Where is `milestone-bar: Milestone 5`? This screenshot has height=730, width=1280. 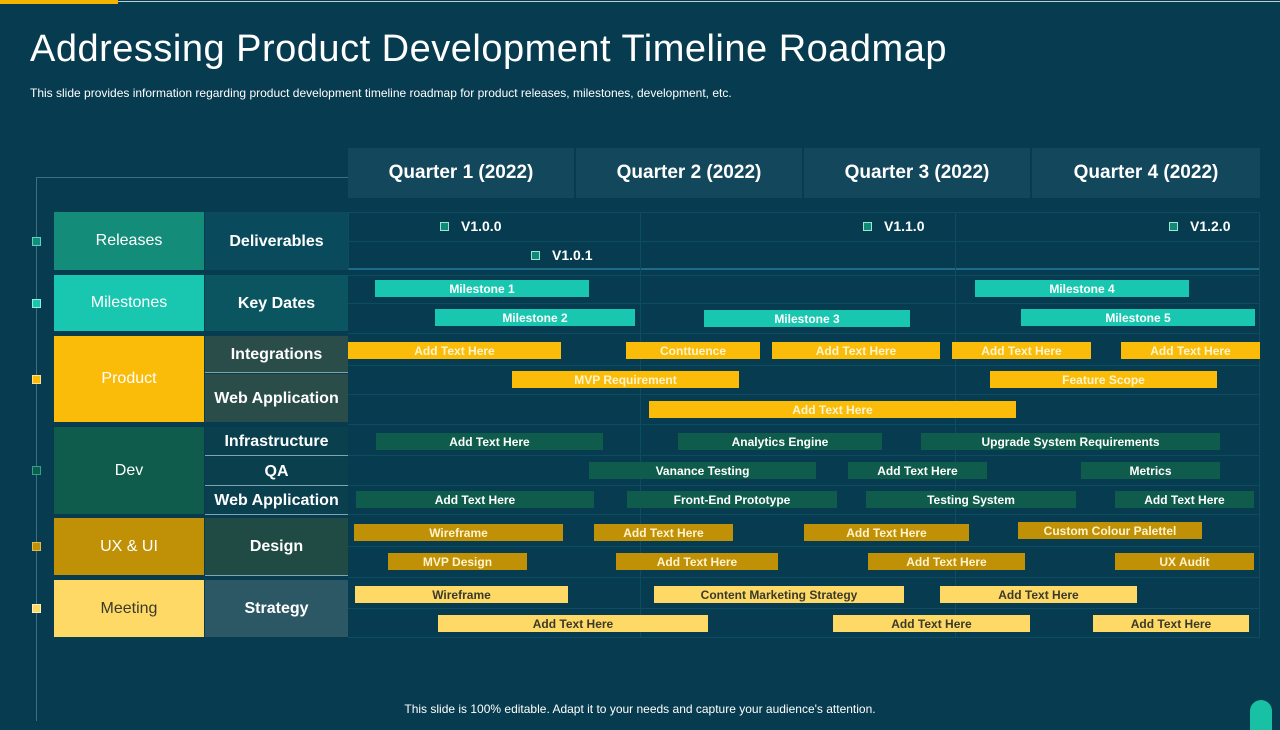 milestone-bar: Milestone 5 is located at coordinates (1138, 317).